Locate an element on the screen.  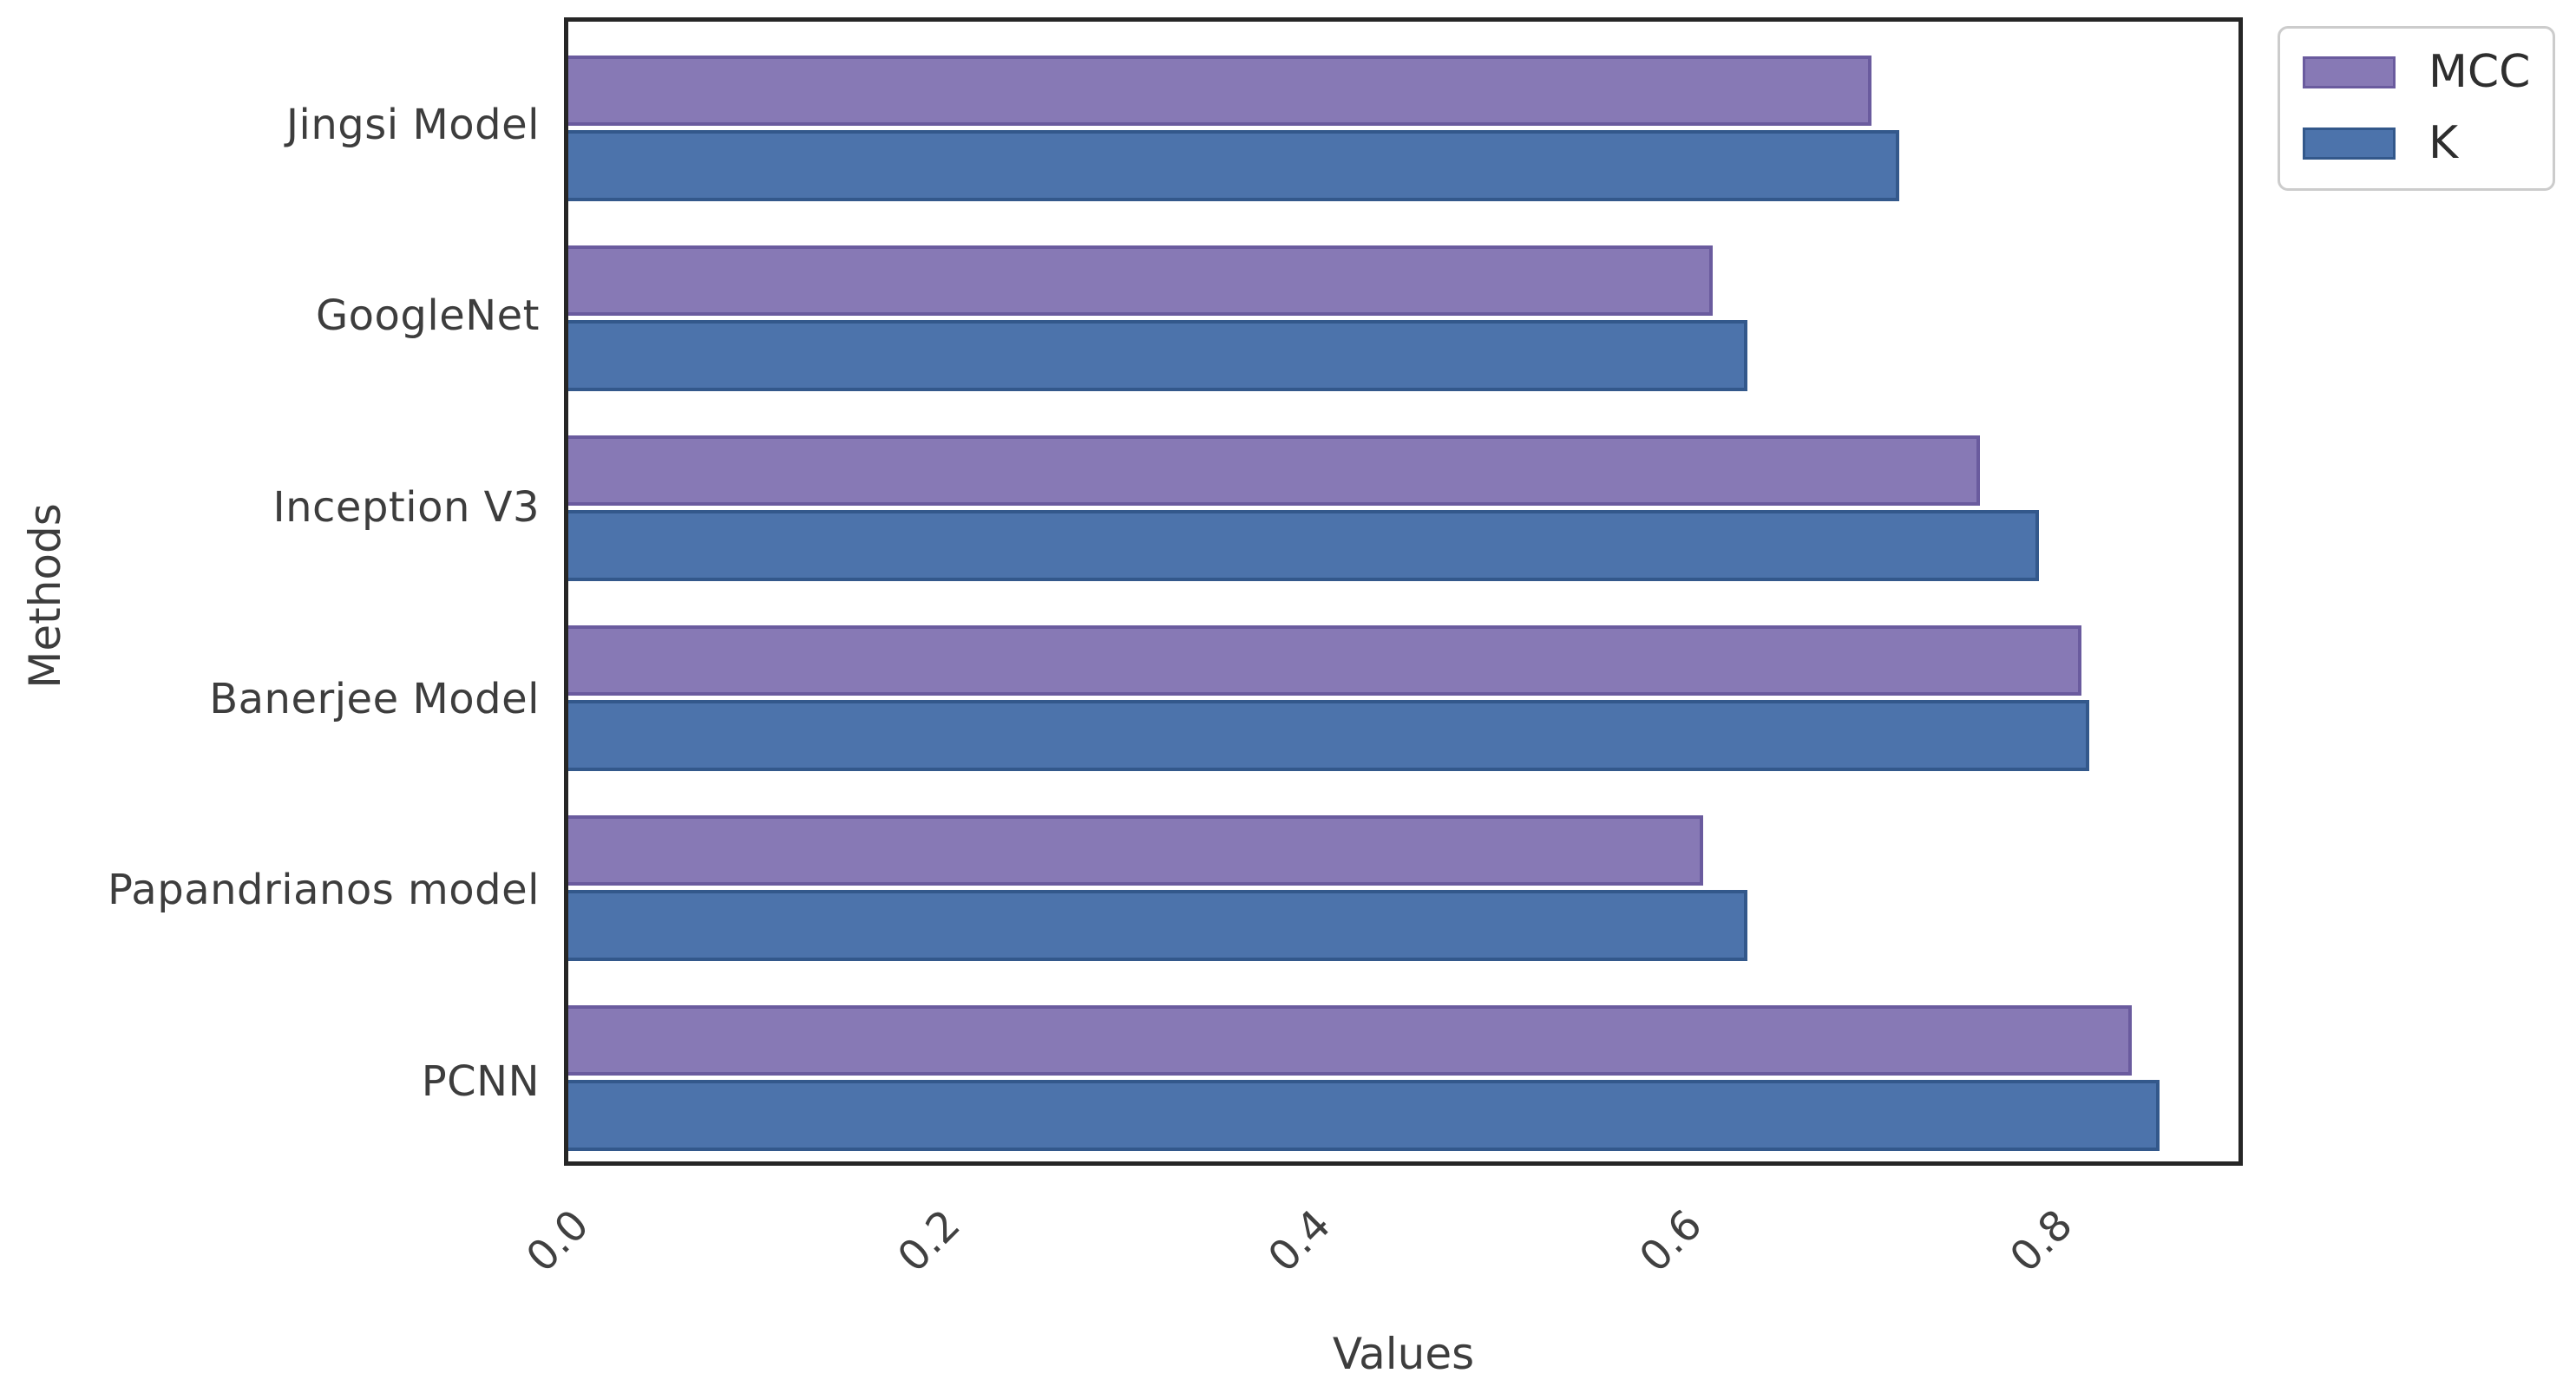
x-axis-title: Values is located at coordinates (1403, 1354).